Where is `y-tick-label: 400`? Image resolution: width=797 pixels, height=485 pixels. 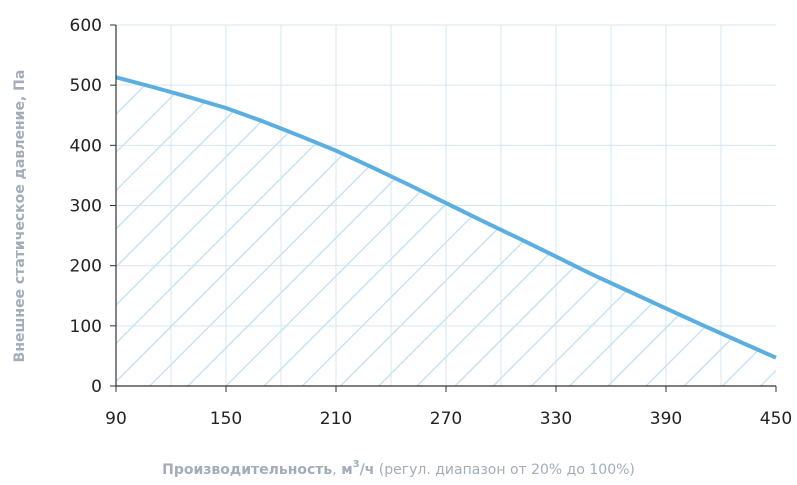 y-tick-label: 400 is located at coordinates (86, 146).